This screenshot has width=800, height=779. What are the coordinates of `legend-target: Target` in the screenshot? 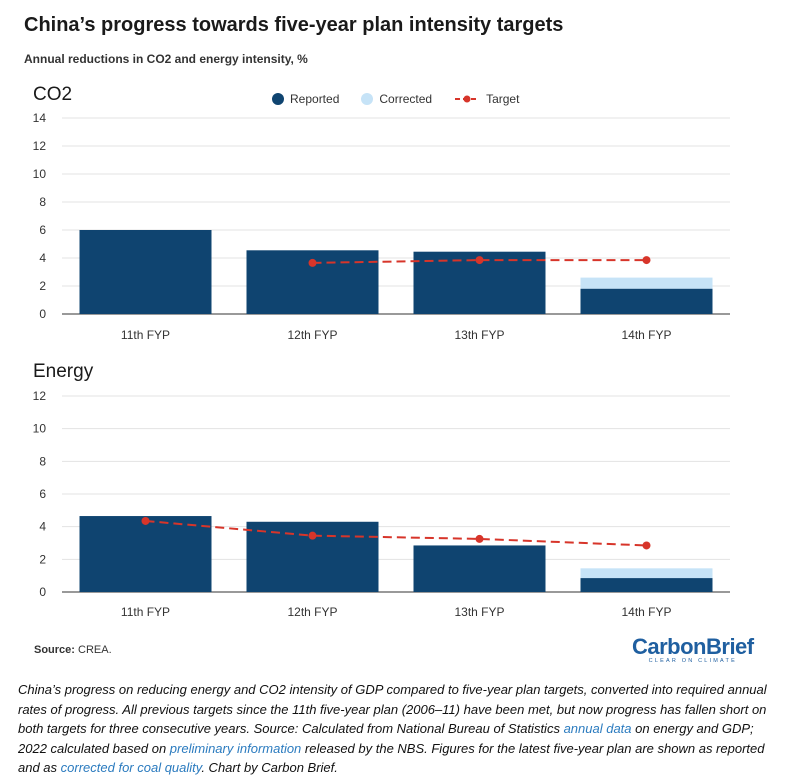 It's located at (486, 99).